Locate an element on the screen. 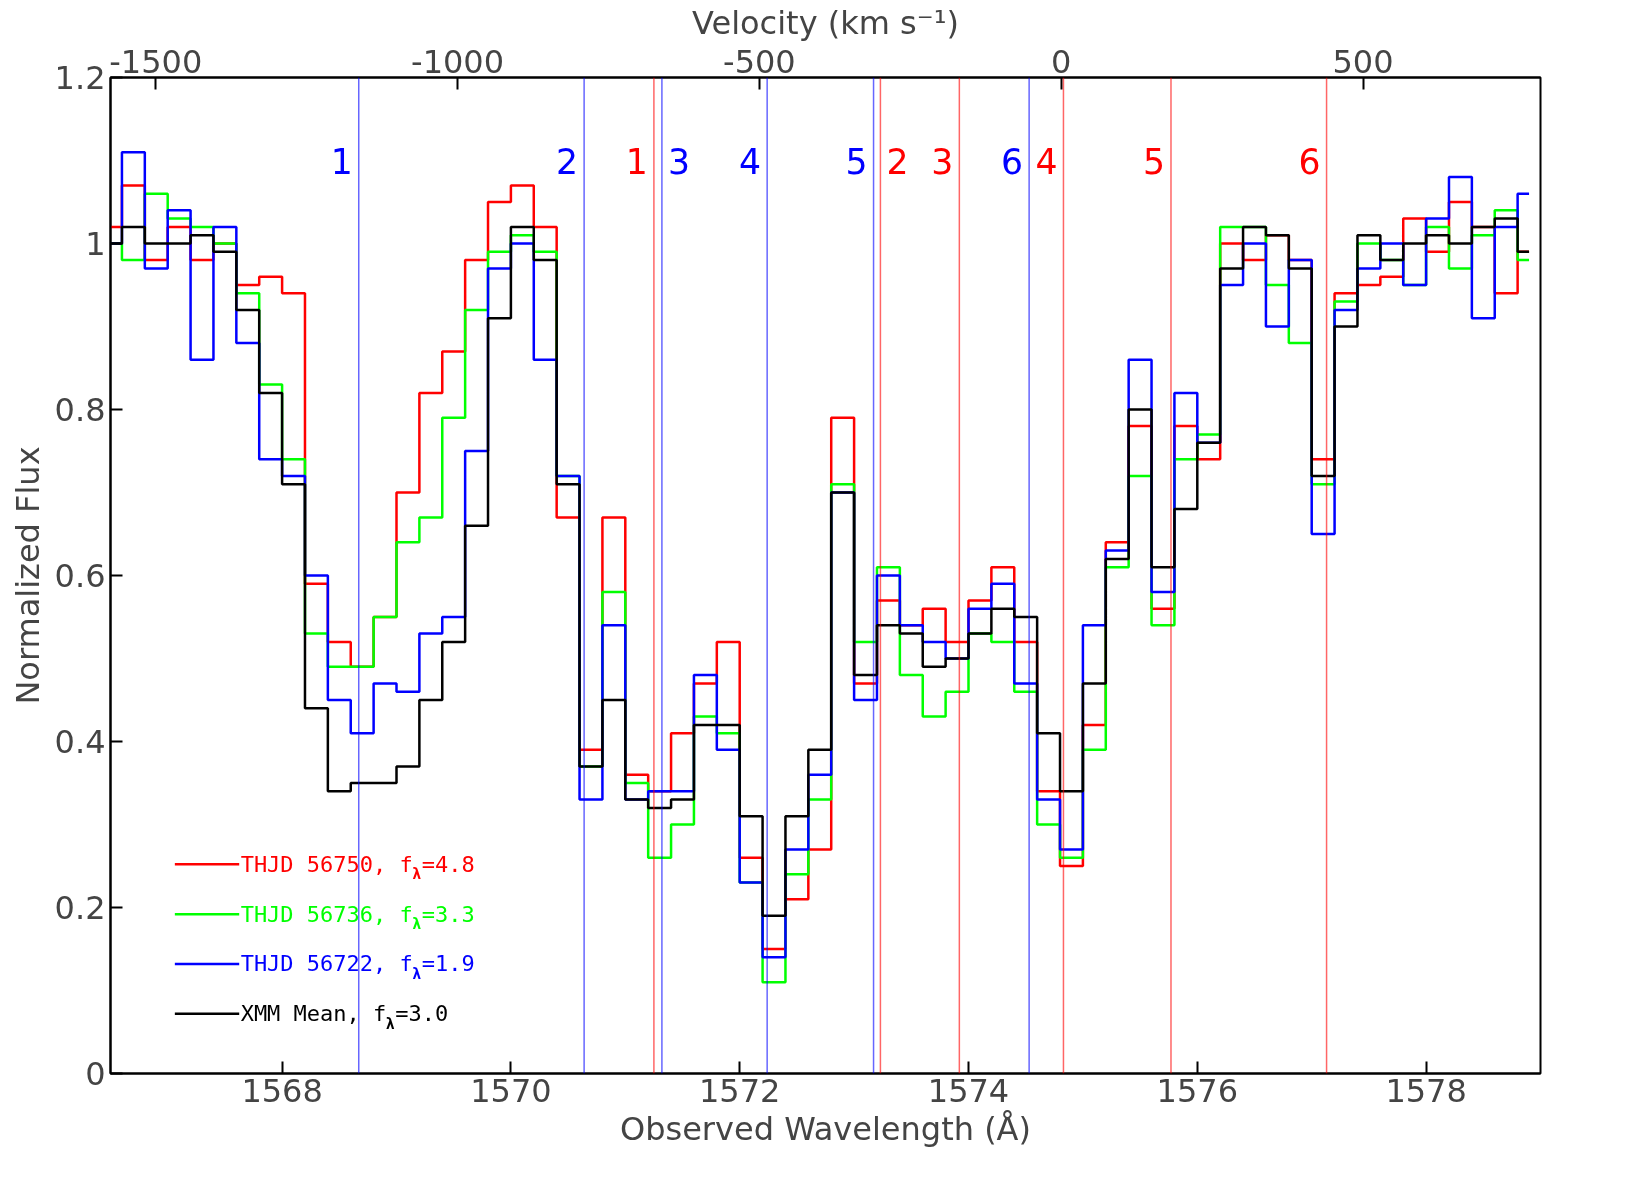 The width and height of the screenshot is (1650, 1198). y-tick-label: 0.8 is located at coordinates (80, 410).